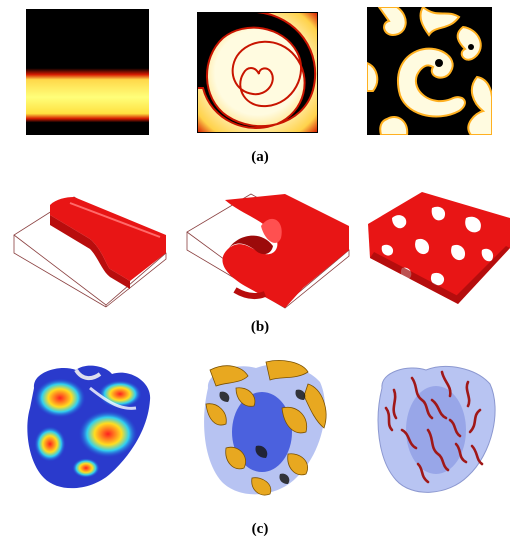  I want to click on spiral-breakup-2d-image, so click(429, 71).